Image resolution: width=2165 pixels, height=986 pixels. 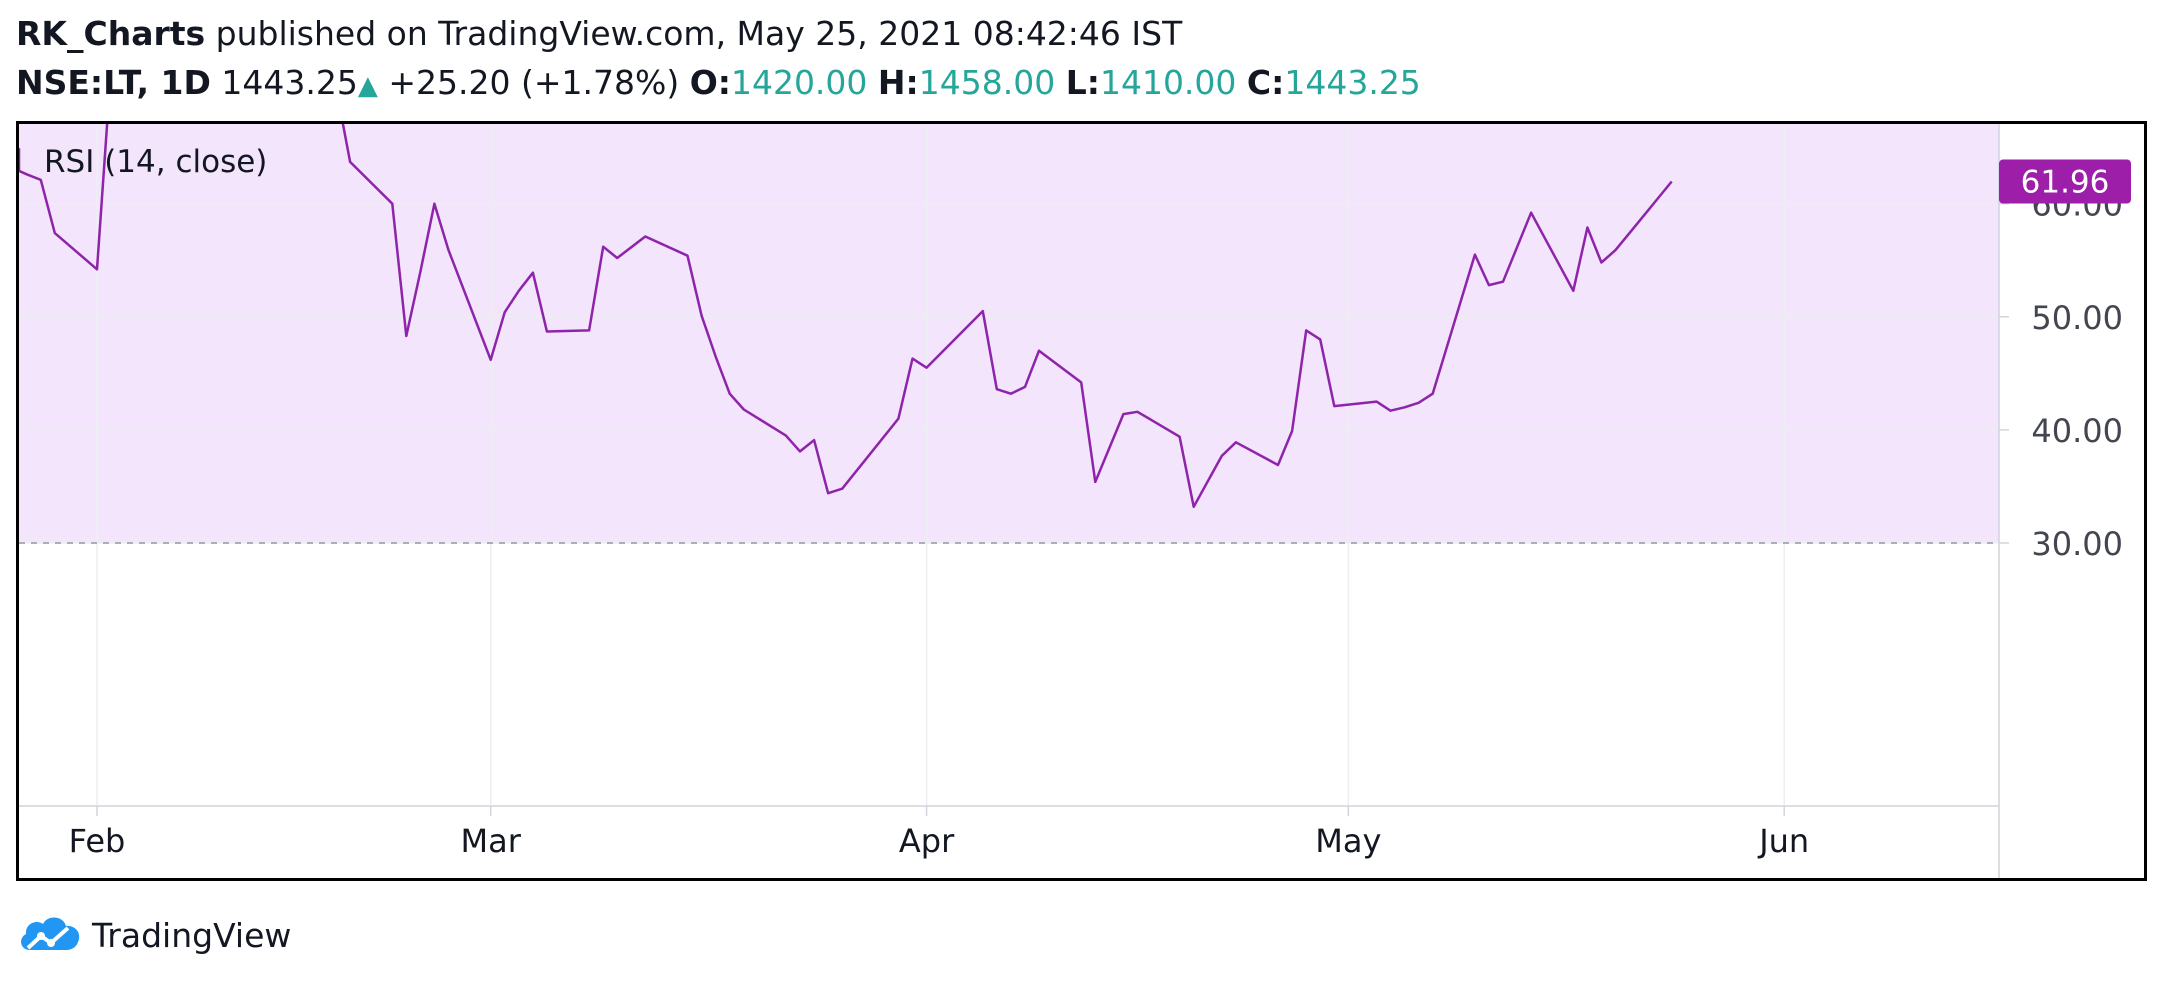 I want to click on tradingview-logo: TradingView, so click(x=153, y=935).